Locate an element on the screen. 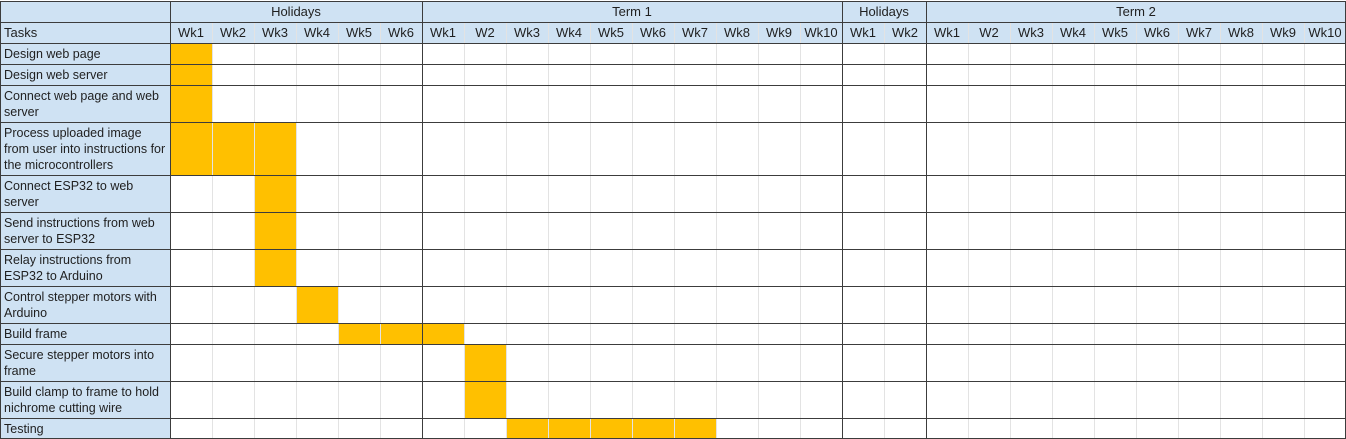  task-label: Design web server is located at coordinates (85, 74).